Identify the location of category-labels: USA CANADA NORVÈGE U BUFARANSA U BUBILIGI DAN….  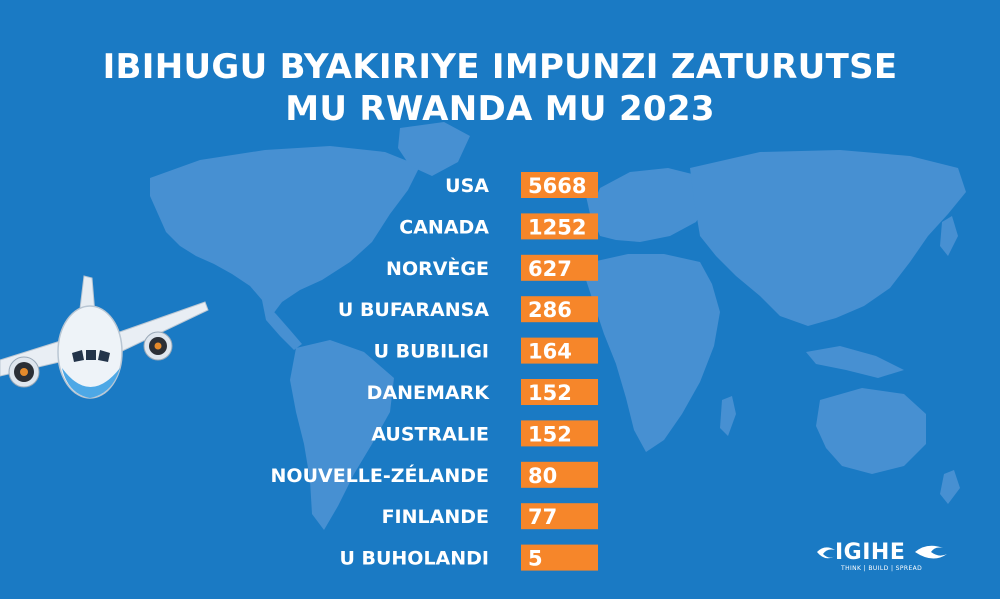
(381, 372).